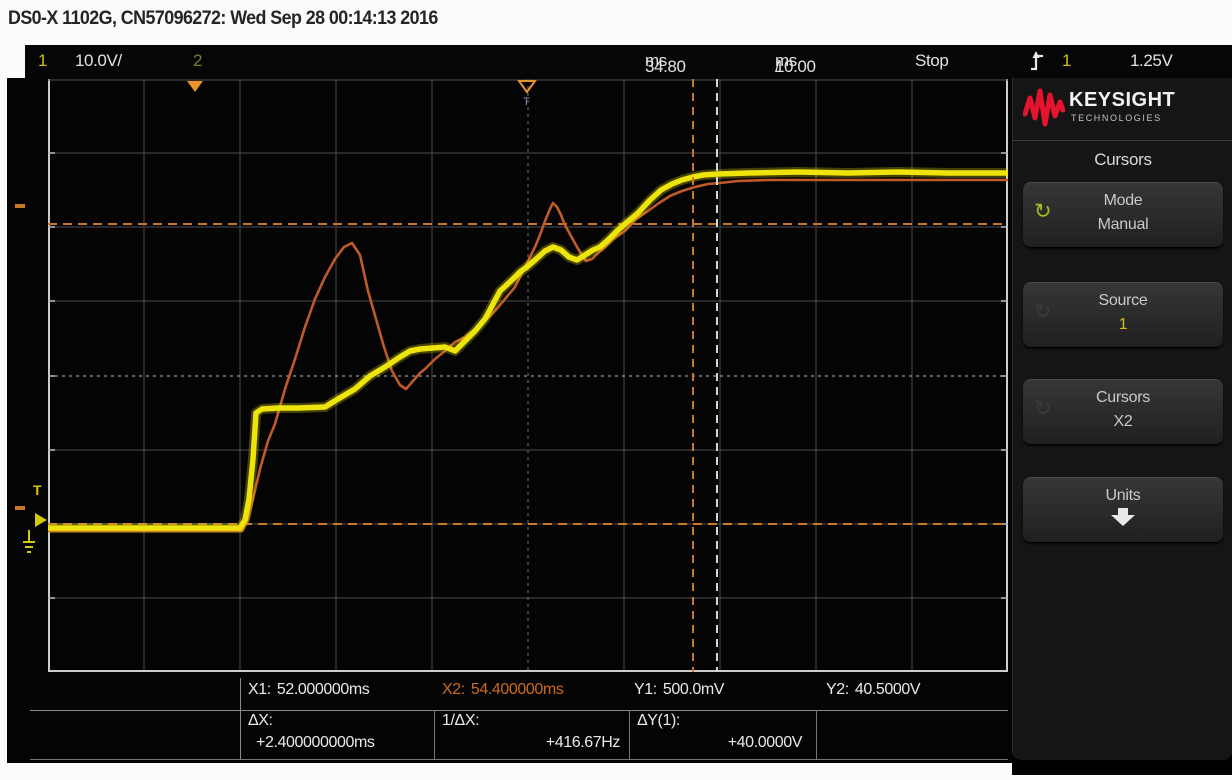  Describe the element at coordinates (583, 742) in the screenshot. I see `inv-delta-x-value: +416.67Hz` at that location.